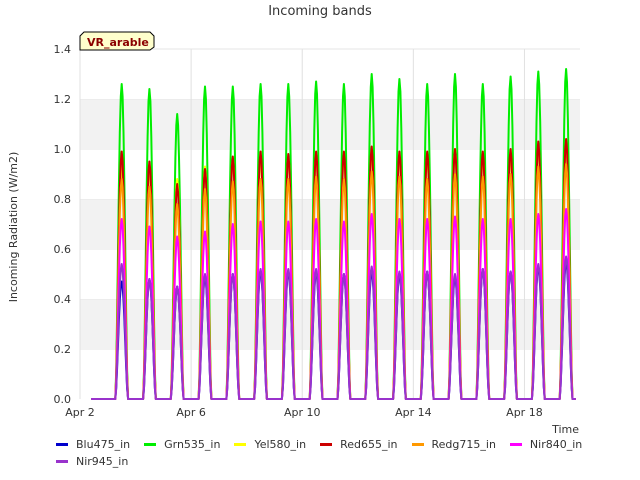 This screenshot has height=480, width=640. What do you see at coordinates (63, 349) in the screenshot?
I see `y-tick-label: 0.2` at bounding box center [63, 349].